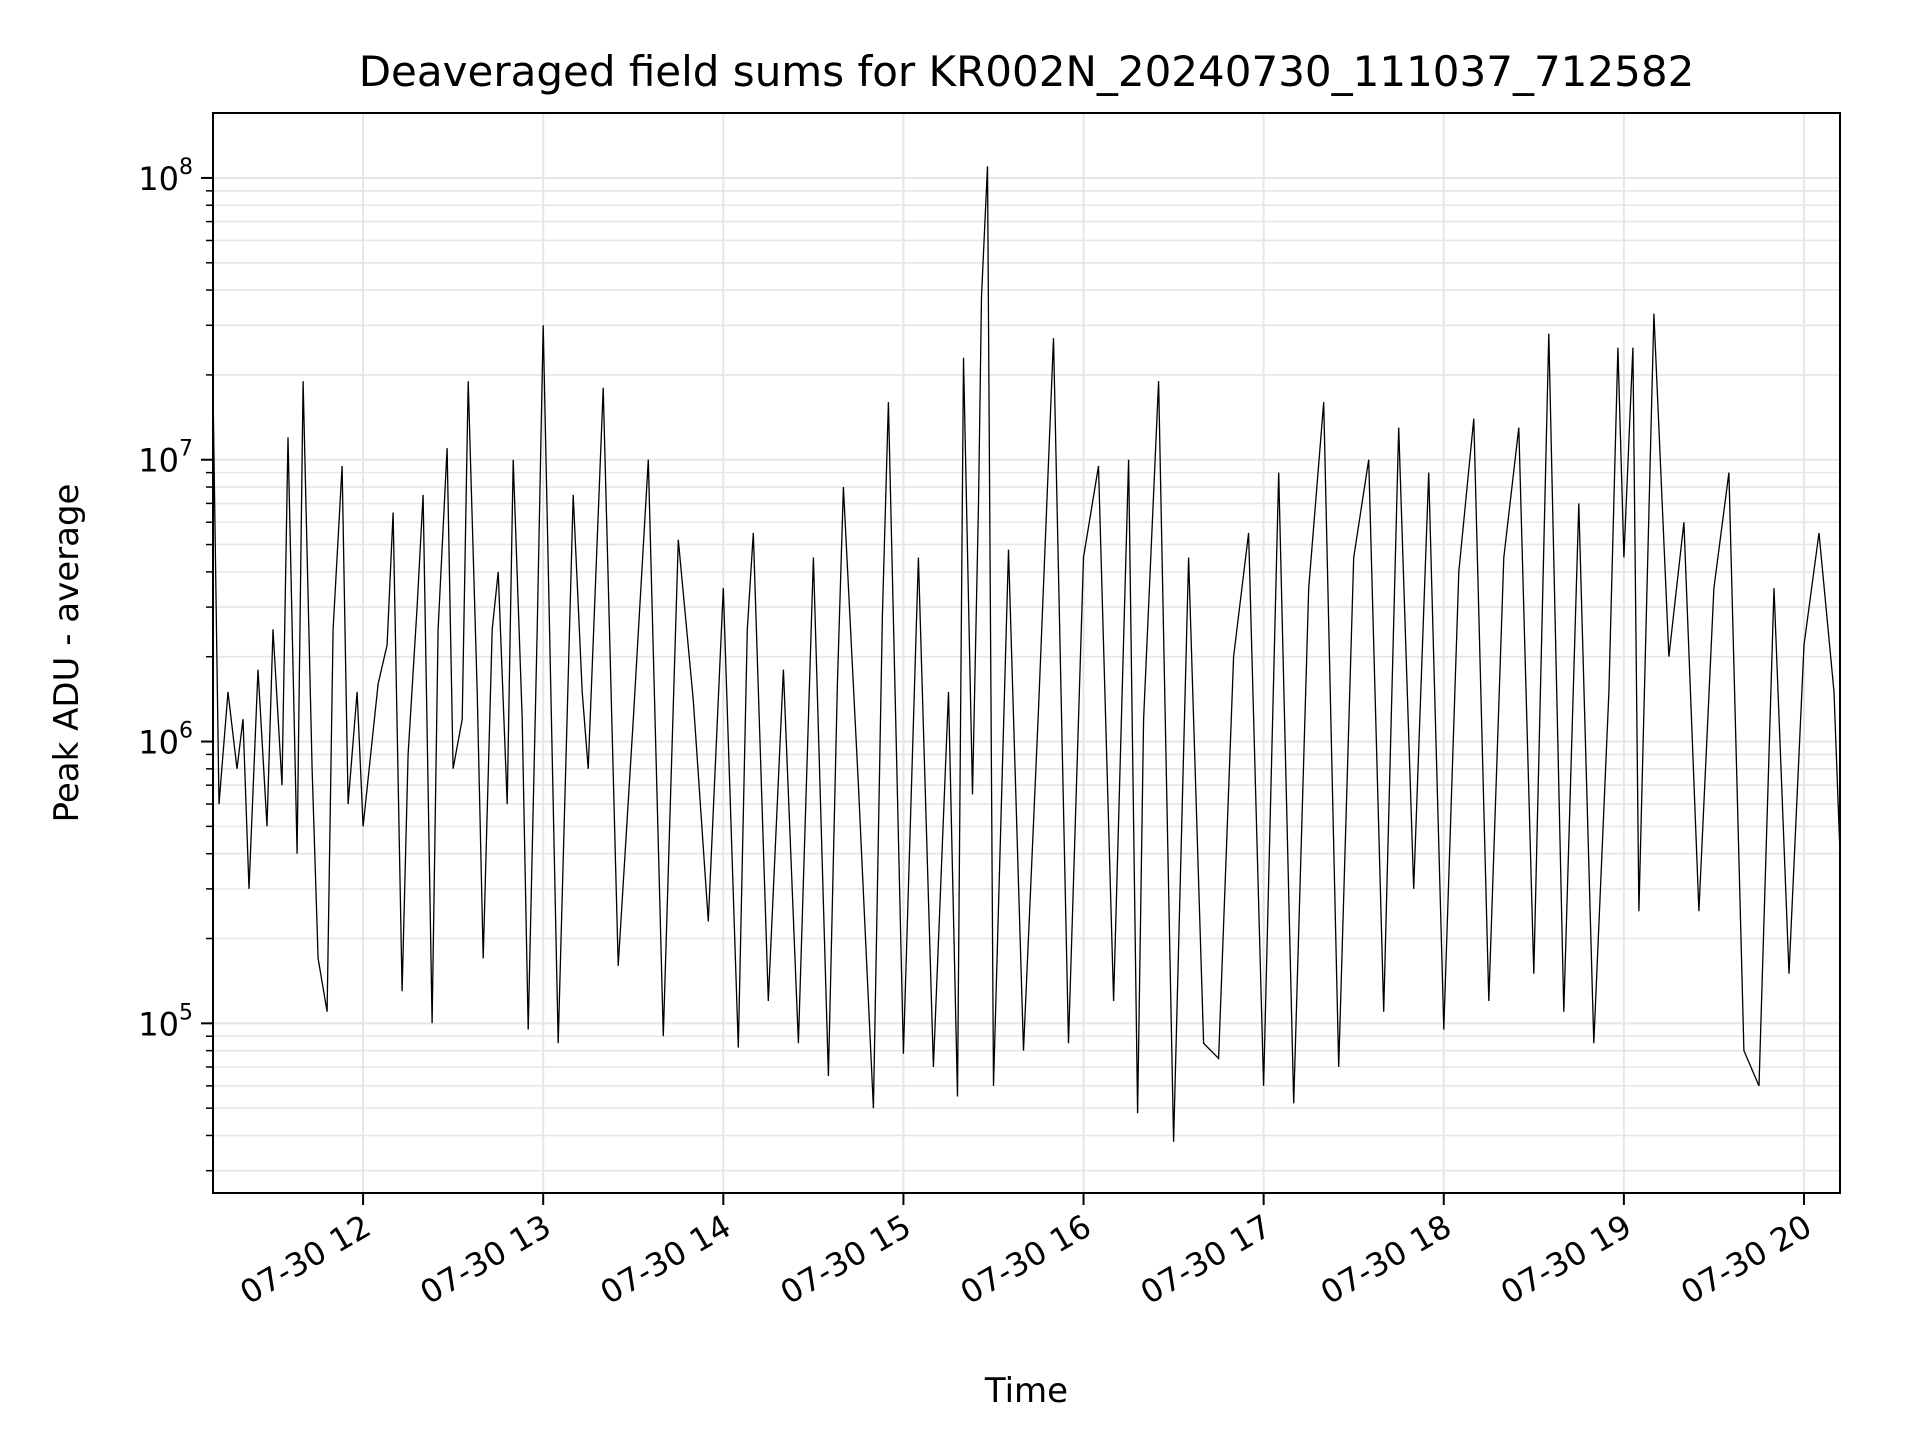 The height and width of the screenshot is (1440, 1920). I want to click on x-axis-label: Time, so click(1026, 1391).